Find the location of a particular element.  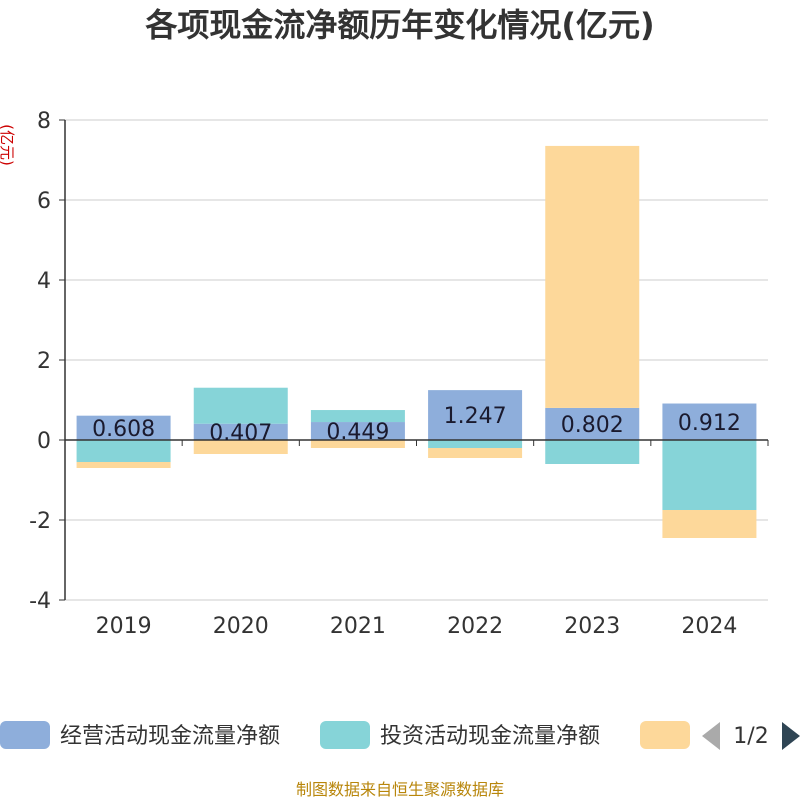

data-labels-group: 0.608 0.407 0.449 1.247 0.802 0.912 is located at coordinates (416, 425).